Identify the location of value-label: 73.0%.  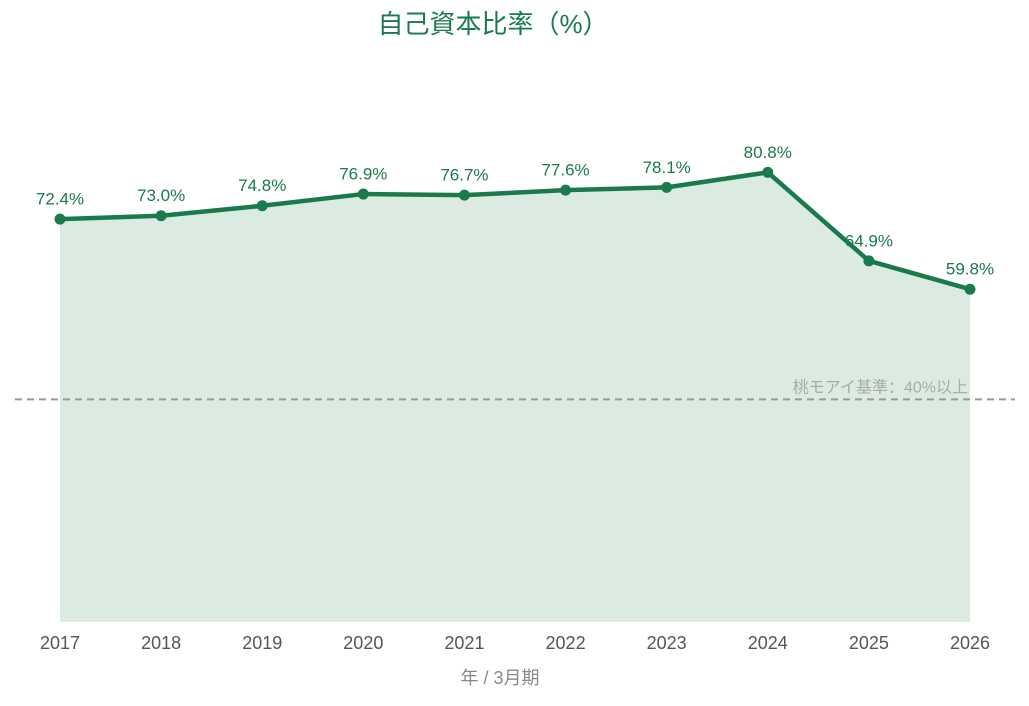
(161, 195).